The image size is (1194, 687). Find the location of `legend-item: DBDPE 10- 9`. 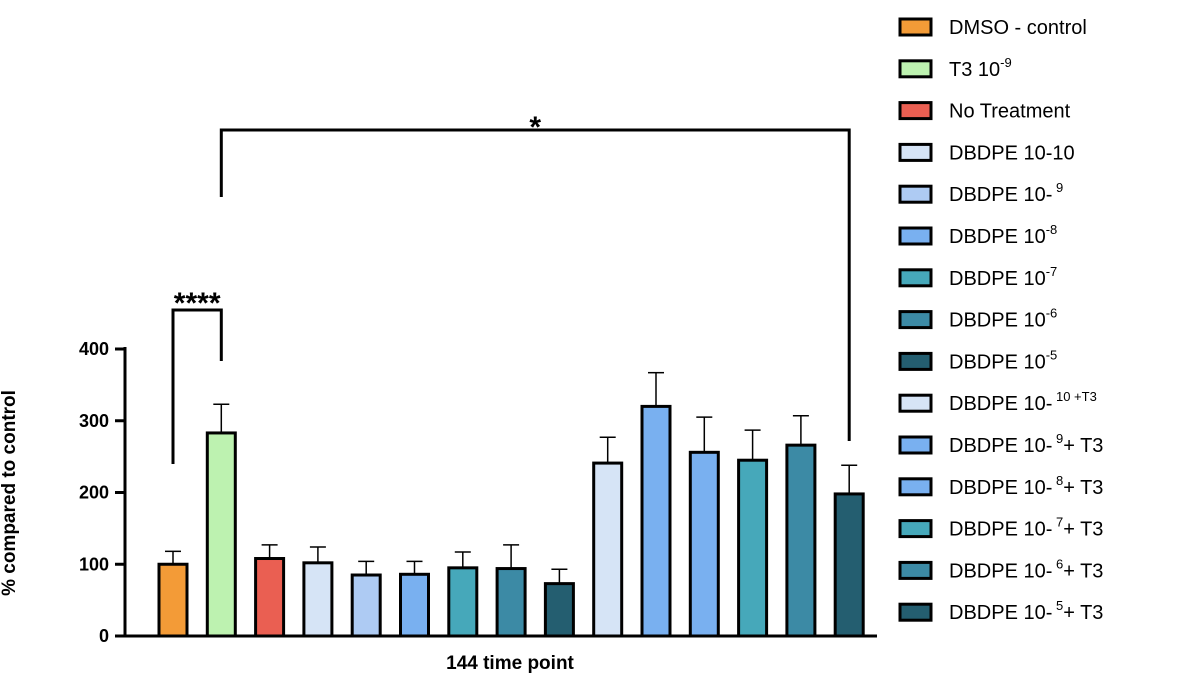

legend-item: DBDPE 10- 9 is located at coordinates (980, 193).